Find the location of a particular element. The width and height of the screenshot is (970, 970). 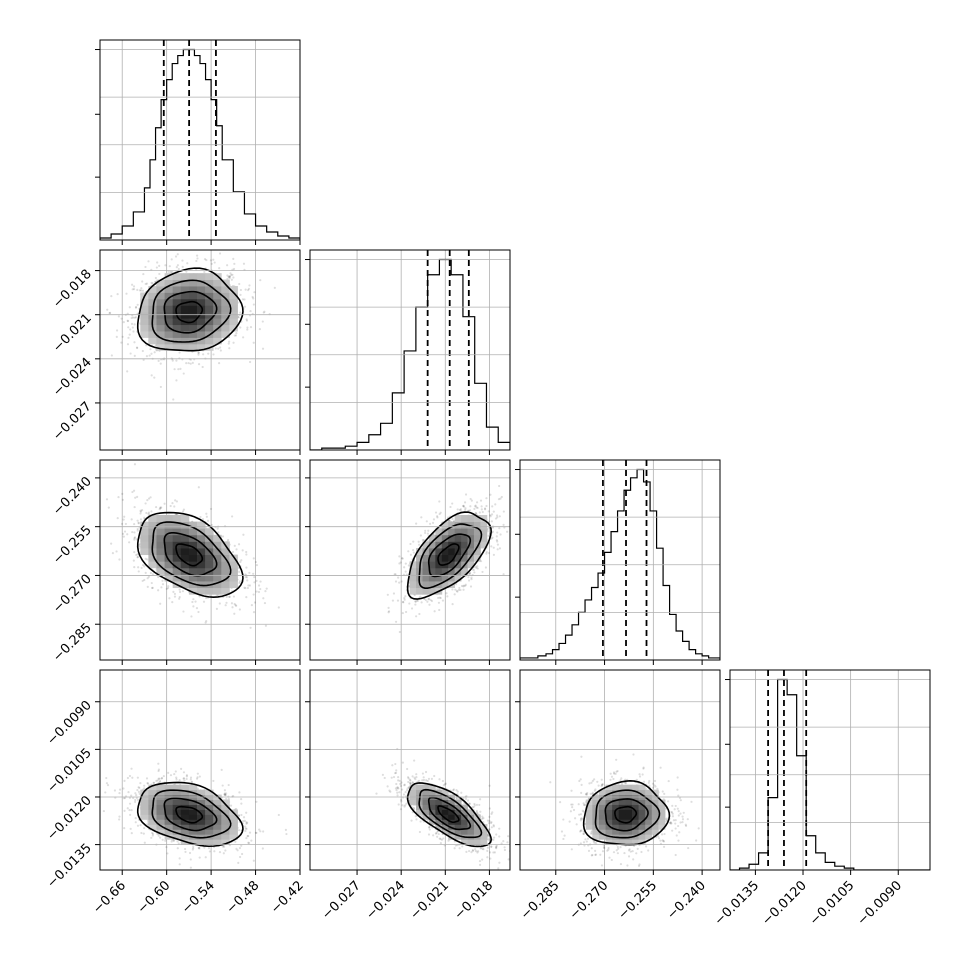

ytick-label: −0.021 is located at coordinates (72, 333).